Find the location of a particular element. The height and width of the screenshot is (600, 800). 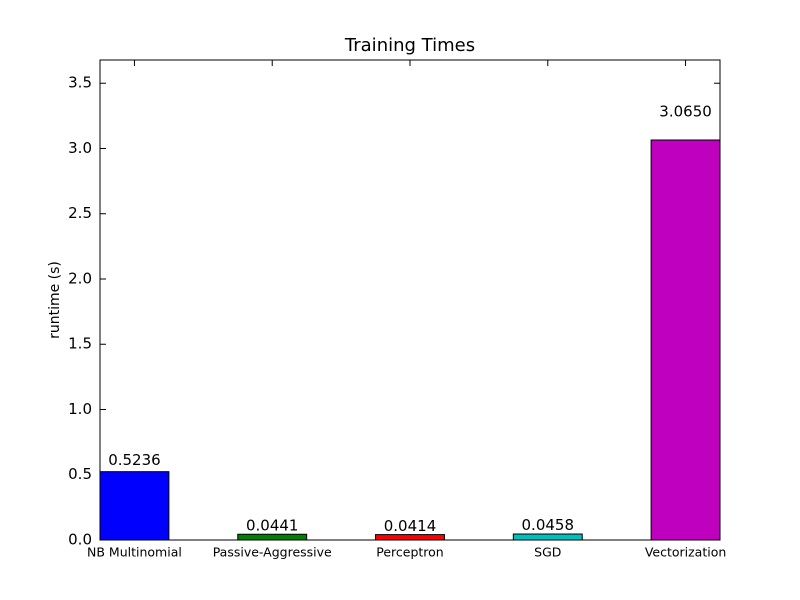

x-tick-label: NB Multinomial is located at coordinates (134, 552).